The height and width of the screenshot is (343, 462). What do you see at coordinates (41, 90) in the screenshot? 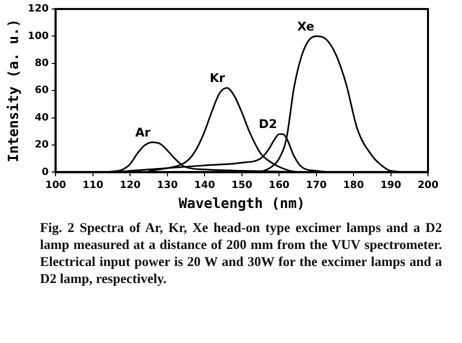
I see `y-tick-label: 60` at bounding box center [41, 90].